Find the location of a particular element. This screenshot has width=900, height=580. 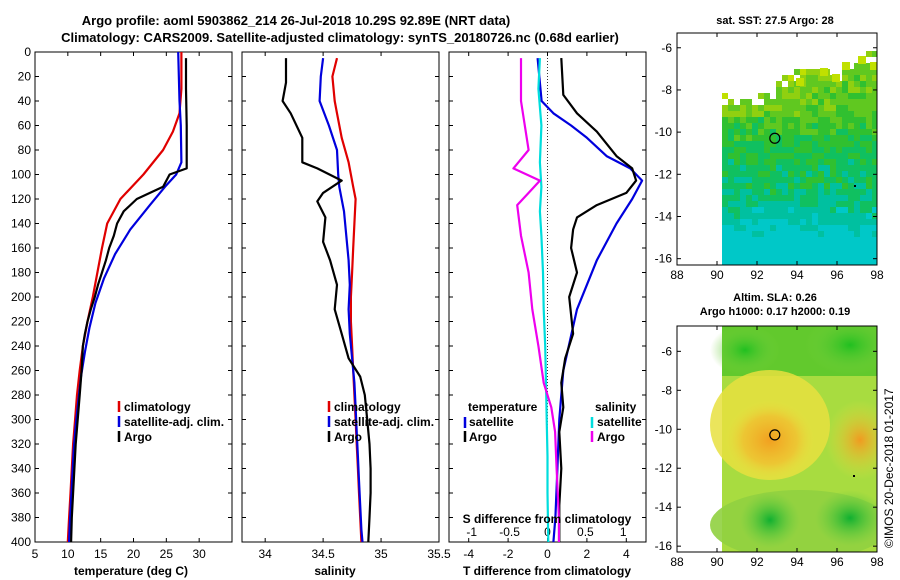

series-line-satellite-adj-clim- is located at coordinates (341, 299).